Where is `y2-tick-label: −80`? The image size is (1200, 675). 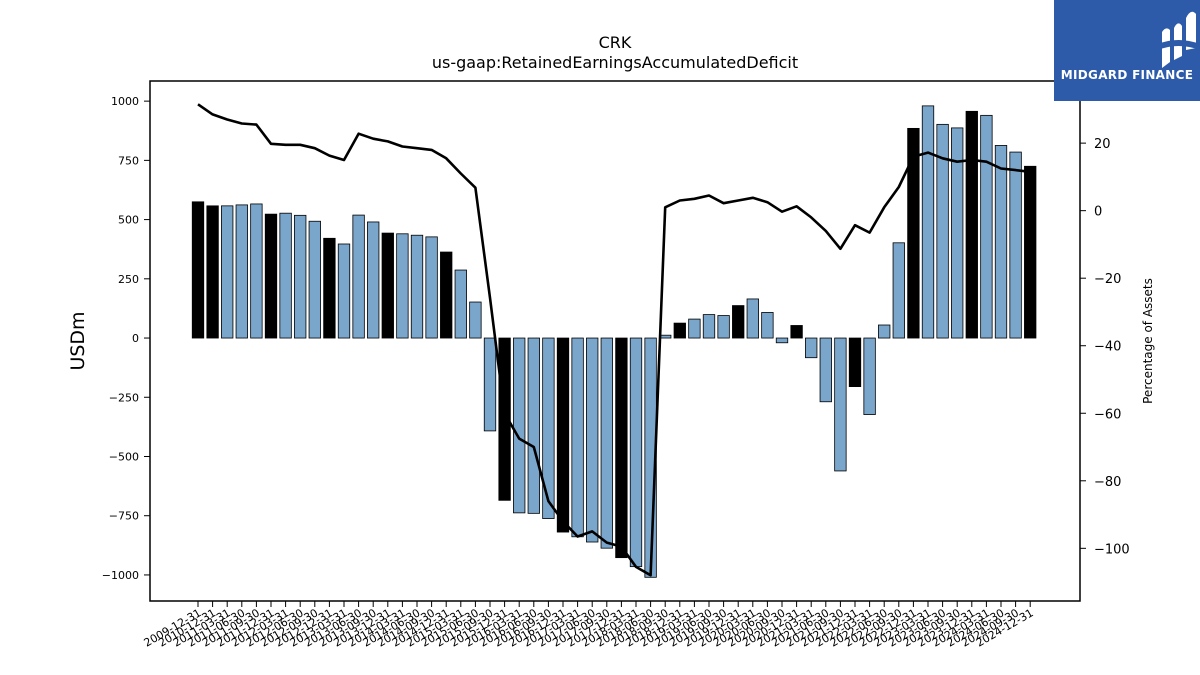
y2-tick-label: −80 is located at coordinates (1107, 482).